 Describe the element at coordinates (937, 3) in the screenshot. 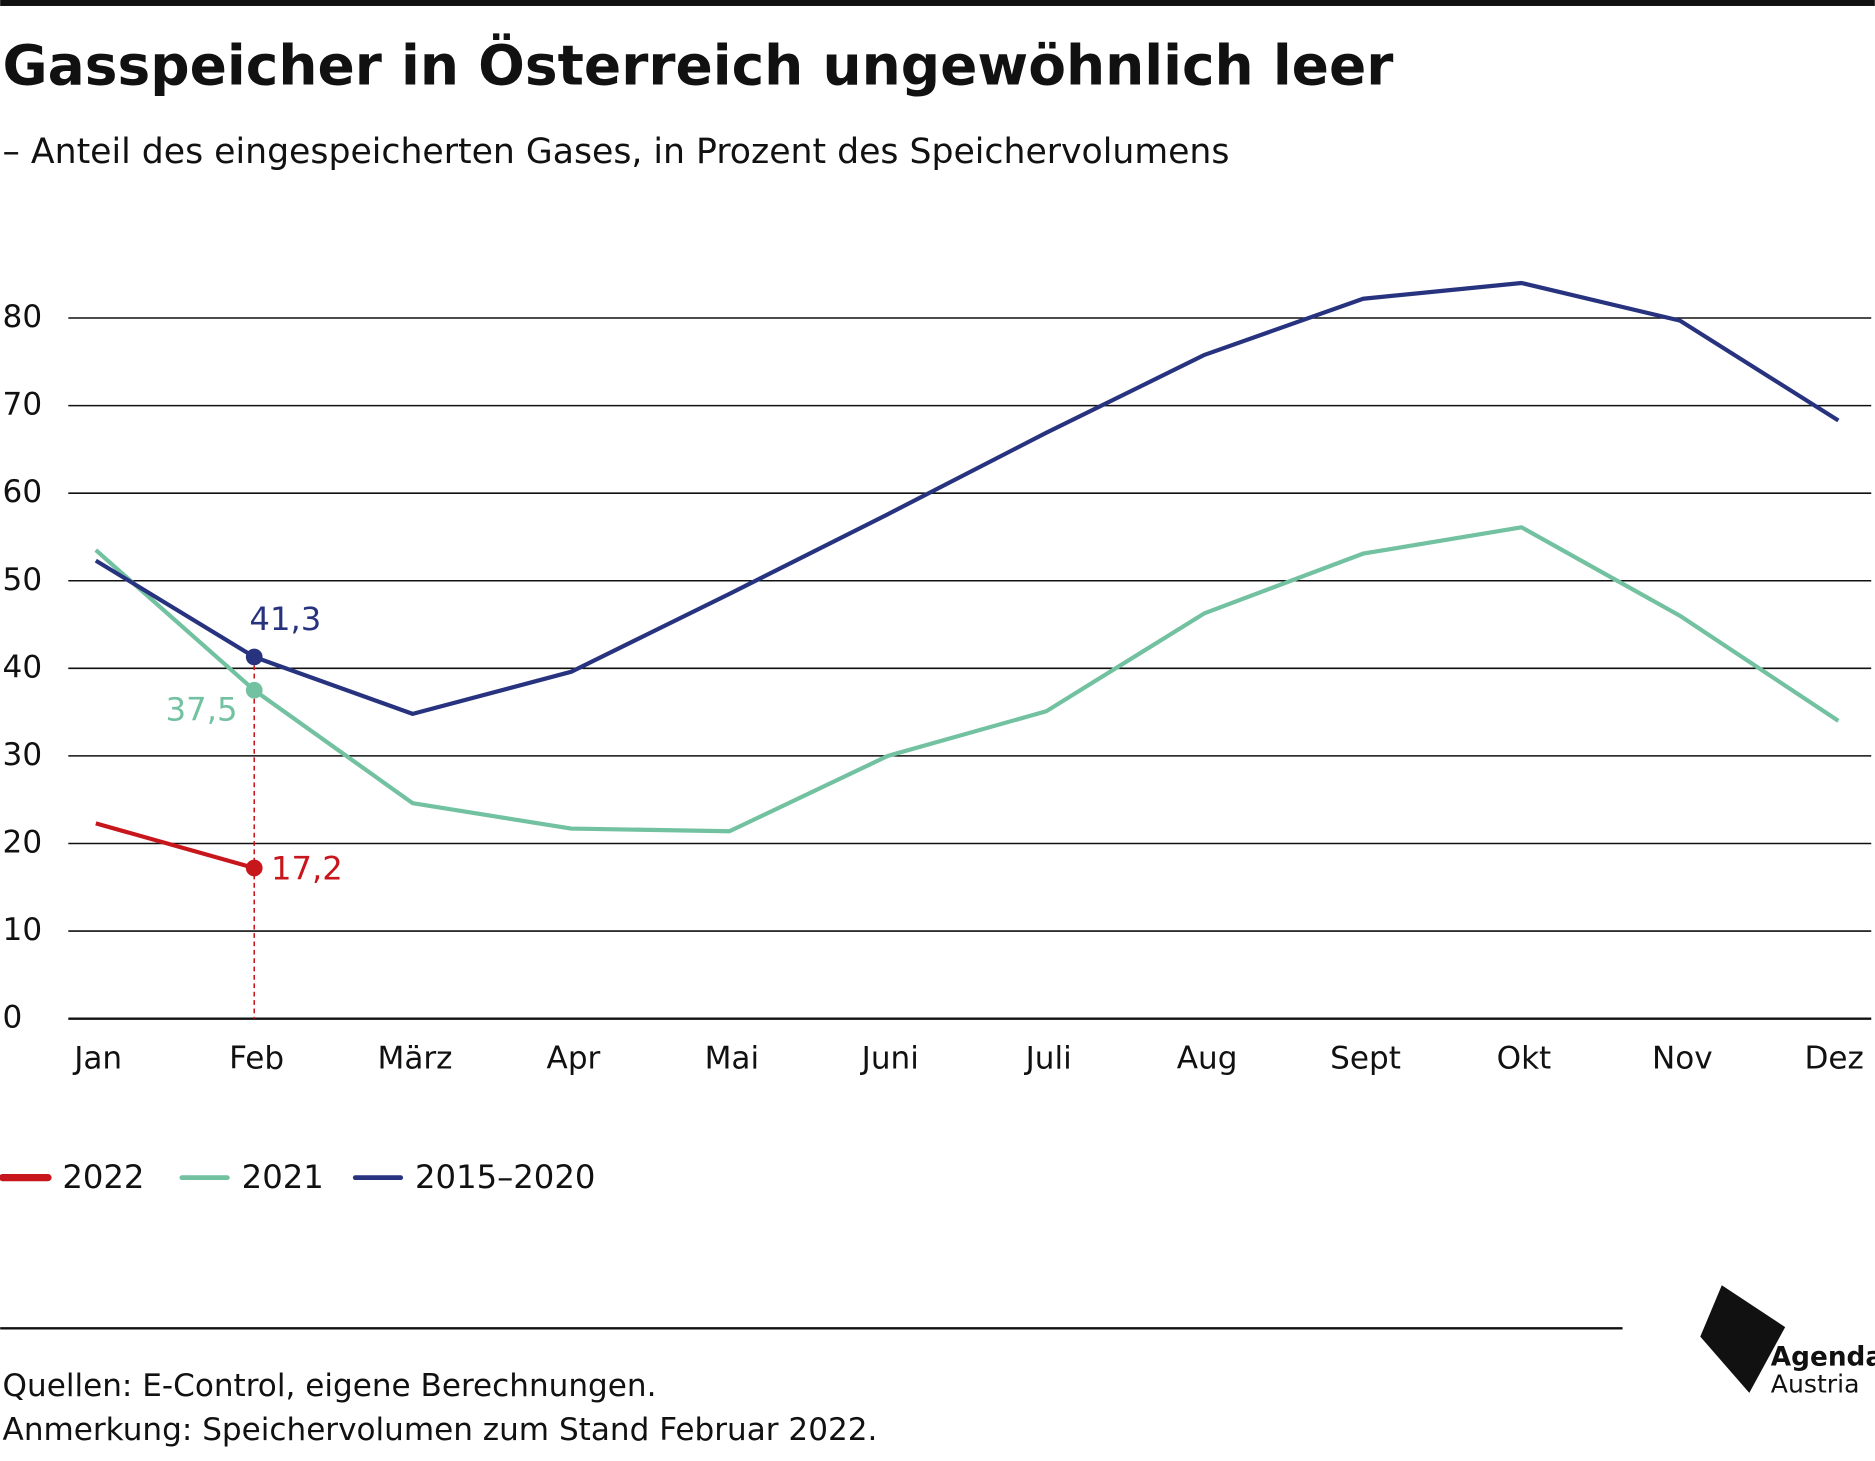

I see `top-bar` at that location.